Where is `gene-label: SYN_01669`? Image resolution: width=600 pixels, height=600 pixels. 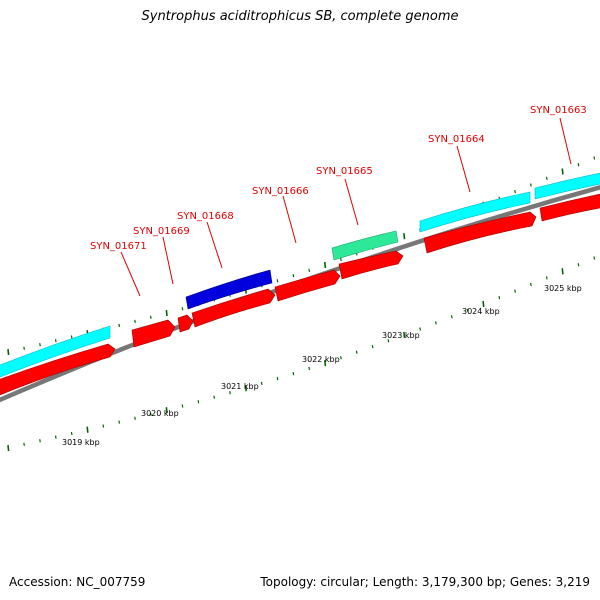
gene-label: SYN_01669 is located at coordinates (161, 231).